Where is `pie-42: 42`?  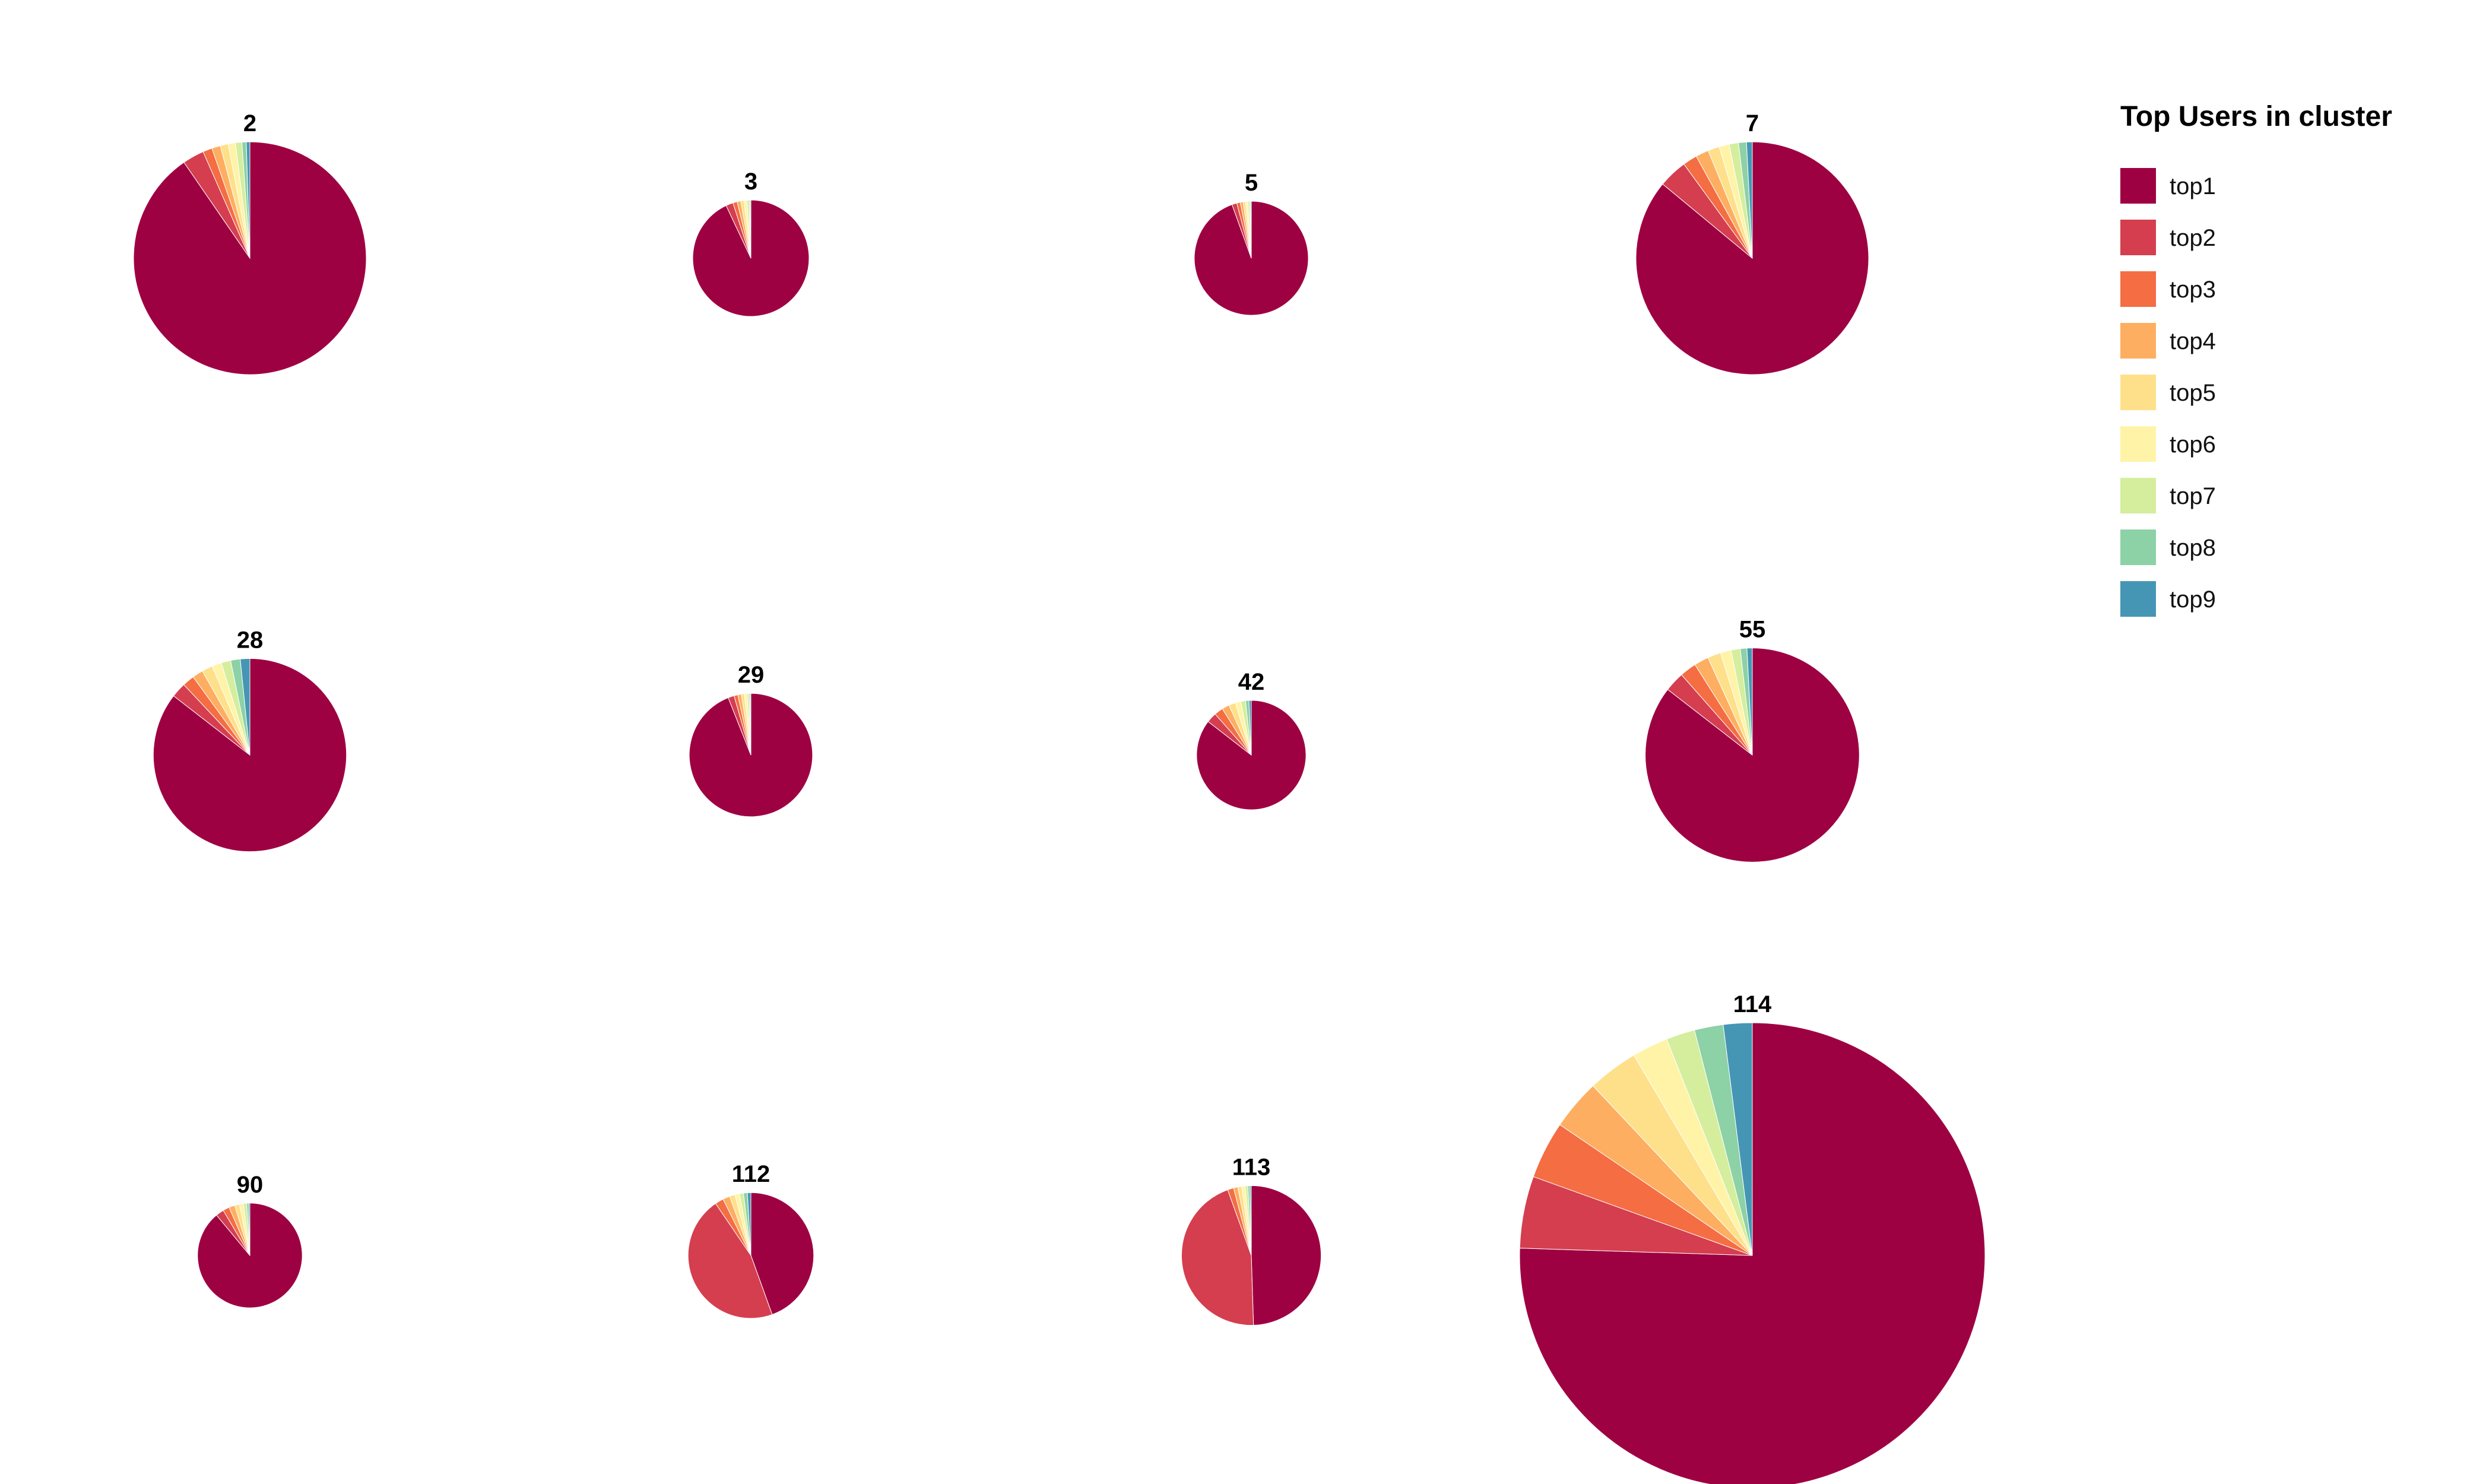 pie-42: 42 is located at coordinates (1251, 739).